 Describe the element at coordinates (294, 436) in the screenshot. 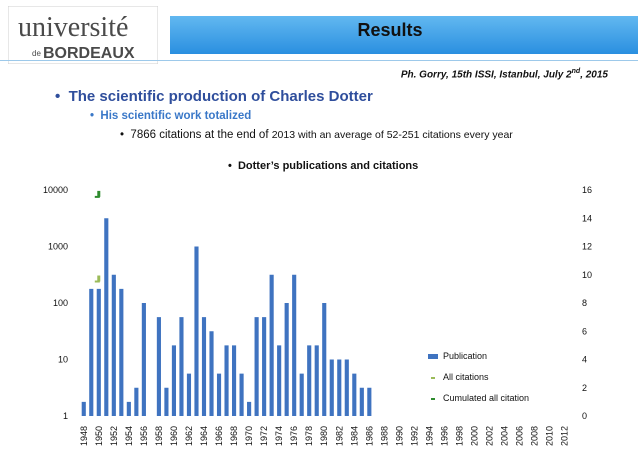

I see `x-tick-label: 1976` at that location.